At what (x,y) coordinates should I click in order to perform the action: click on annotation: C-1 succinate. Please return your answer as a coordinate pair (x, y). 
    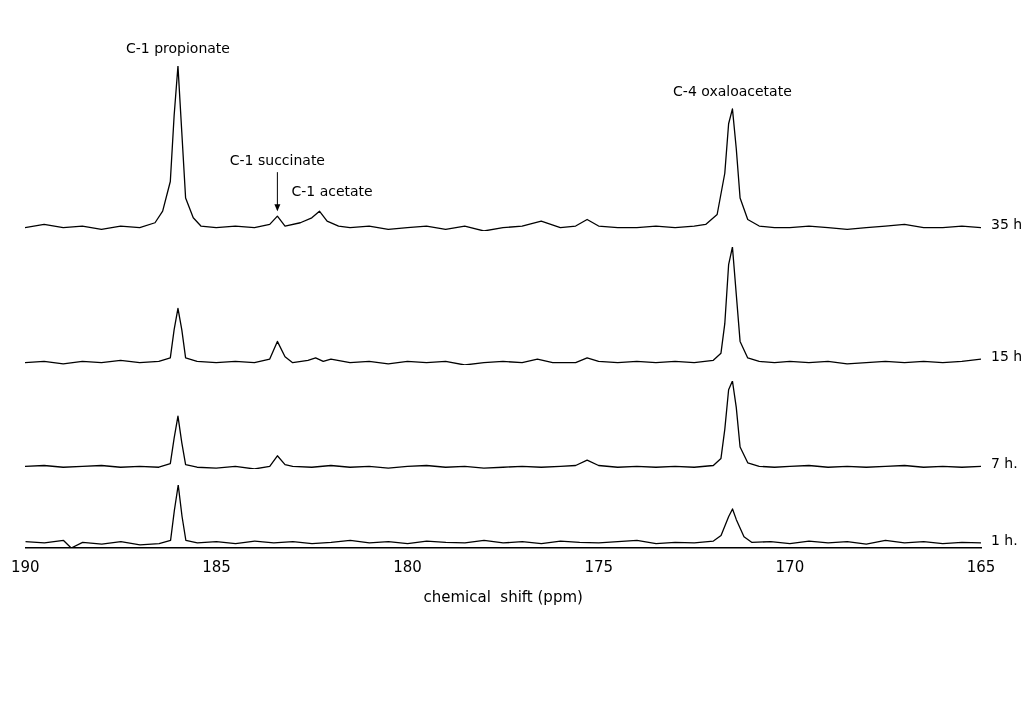
    Looking at the image, I should click on (277, 159).